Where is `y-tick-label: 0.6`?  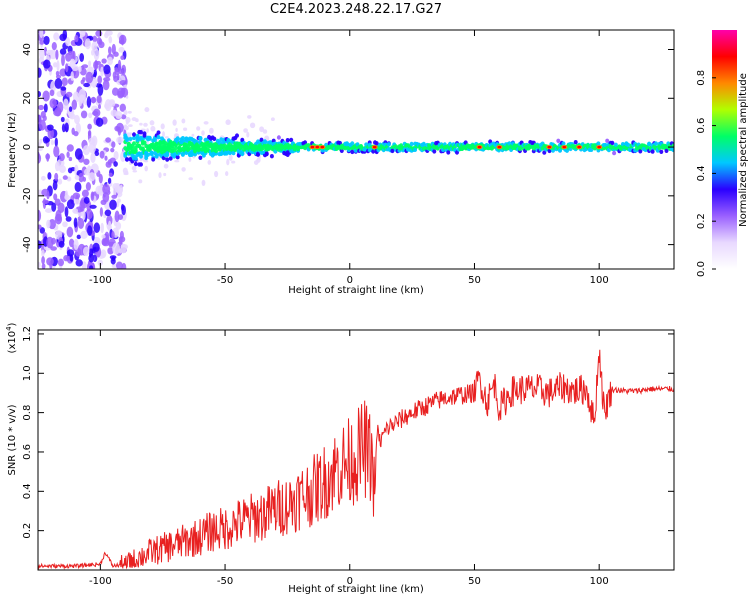 y-tick-label: 0.6 is located at coordinates (27, 452).